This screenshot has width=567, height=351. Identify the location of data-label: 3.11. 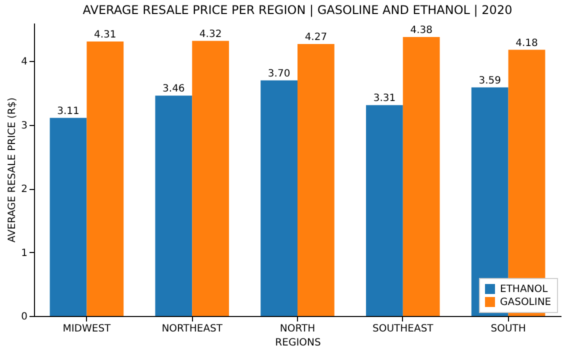
(68, 111).